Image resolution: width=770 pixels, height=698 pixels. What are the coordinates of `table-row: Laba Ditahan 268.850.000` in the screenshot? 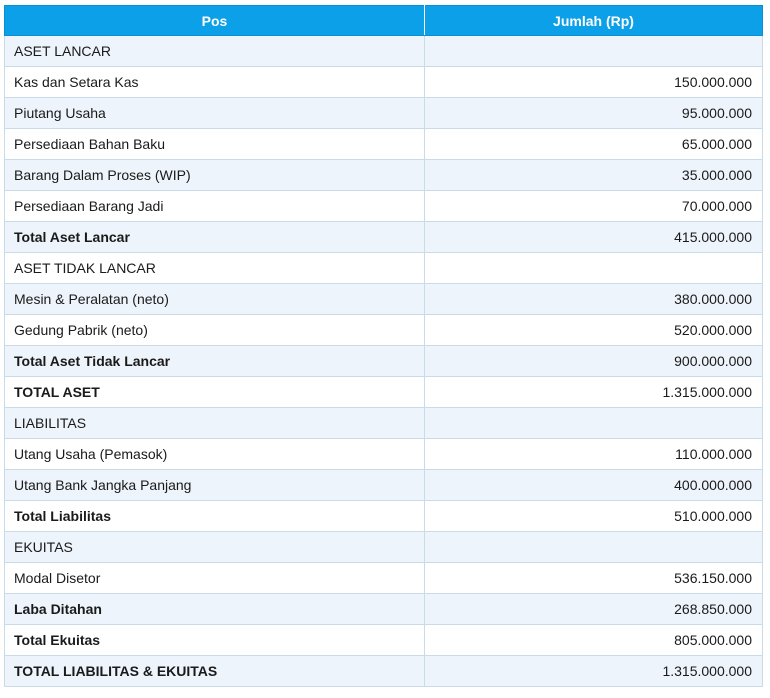 It's located at (383, 609).